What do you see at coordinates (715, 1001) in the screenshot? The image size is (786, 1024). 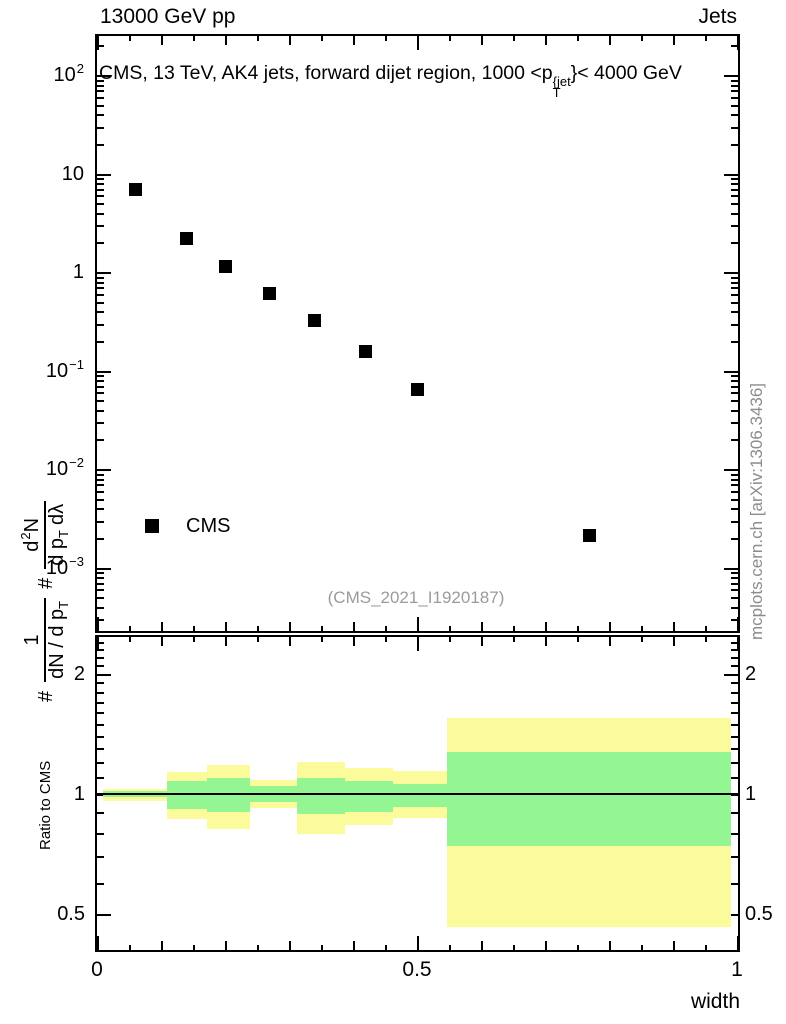 I see `x-axis-title: width` at bounding box center [715, 1001].